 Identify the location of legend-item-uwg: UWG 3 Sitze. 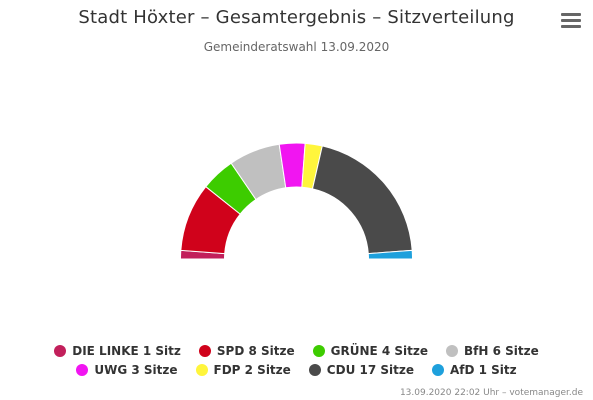
(127, 370).